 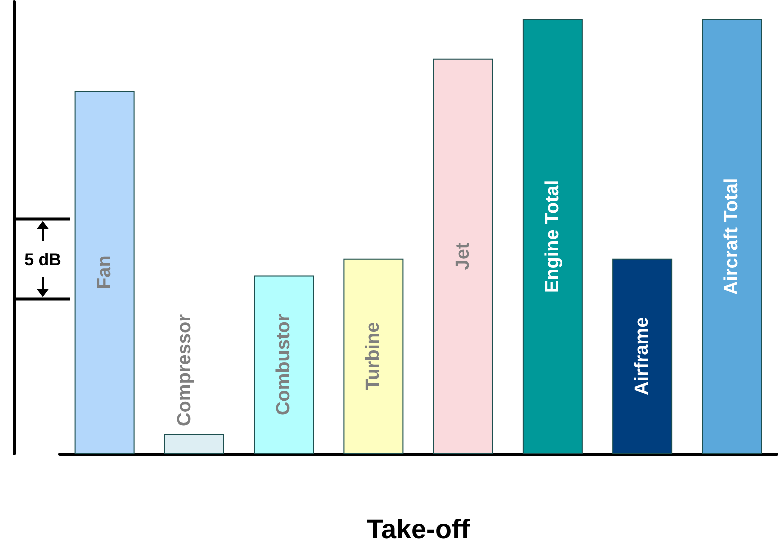 I want to click on x-tick-label: Airframe, so click(x=643, y=356).